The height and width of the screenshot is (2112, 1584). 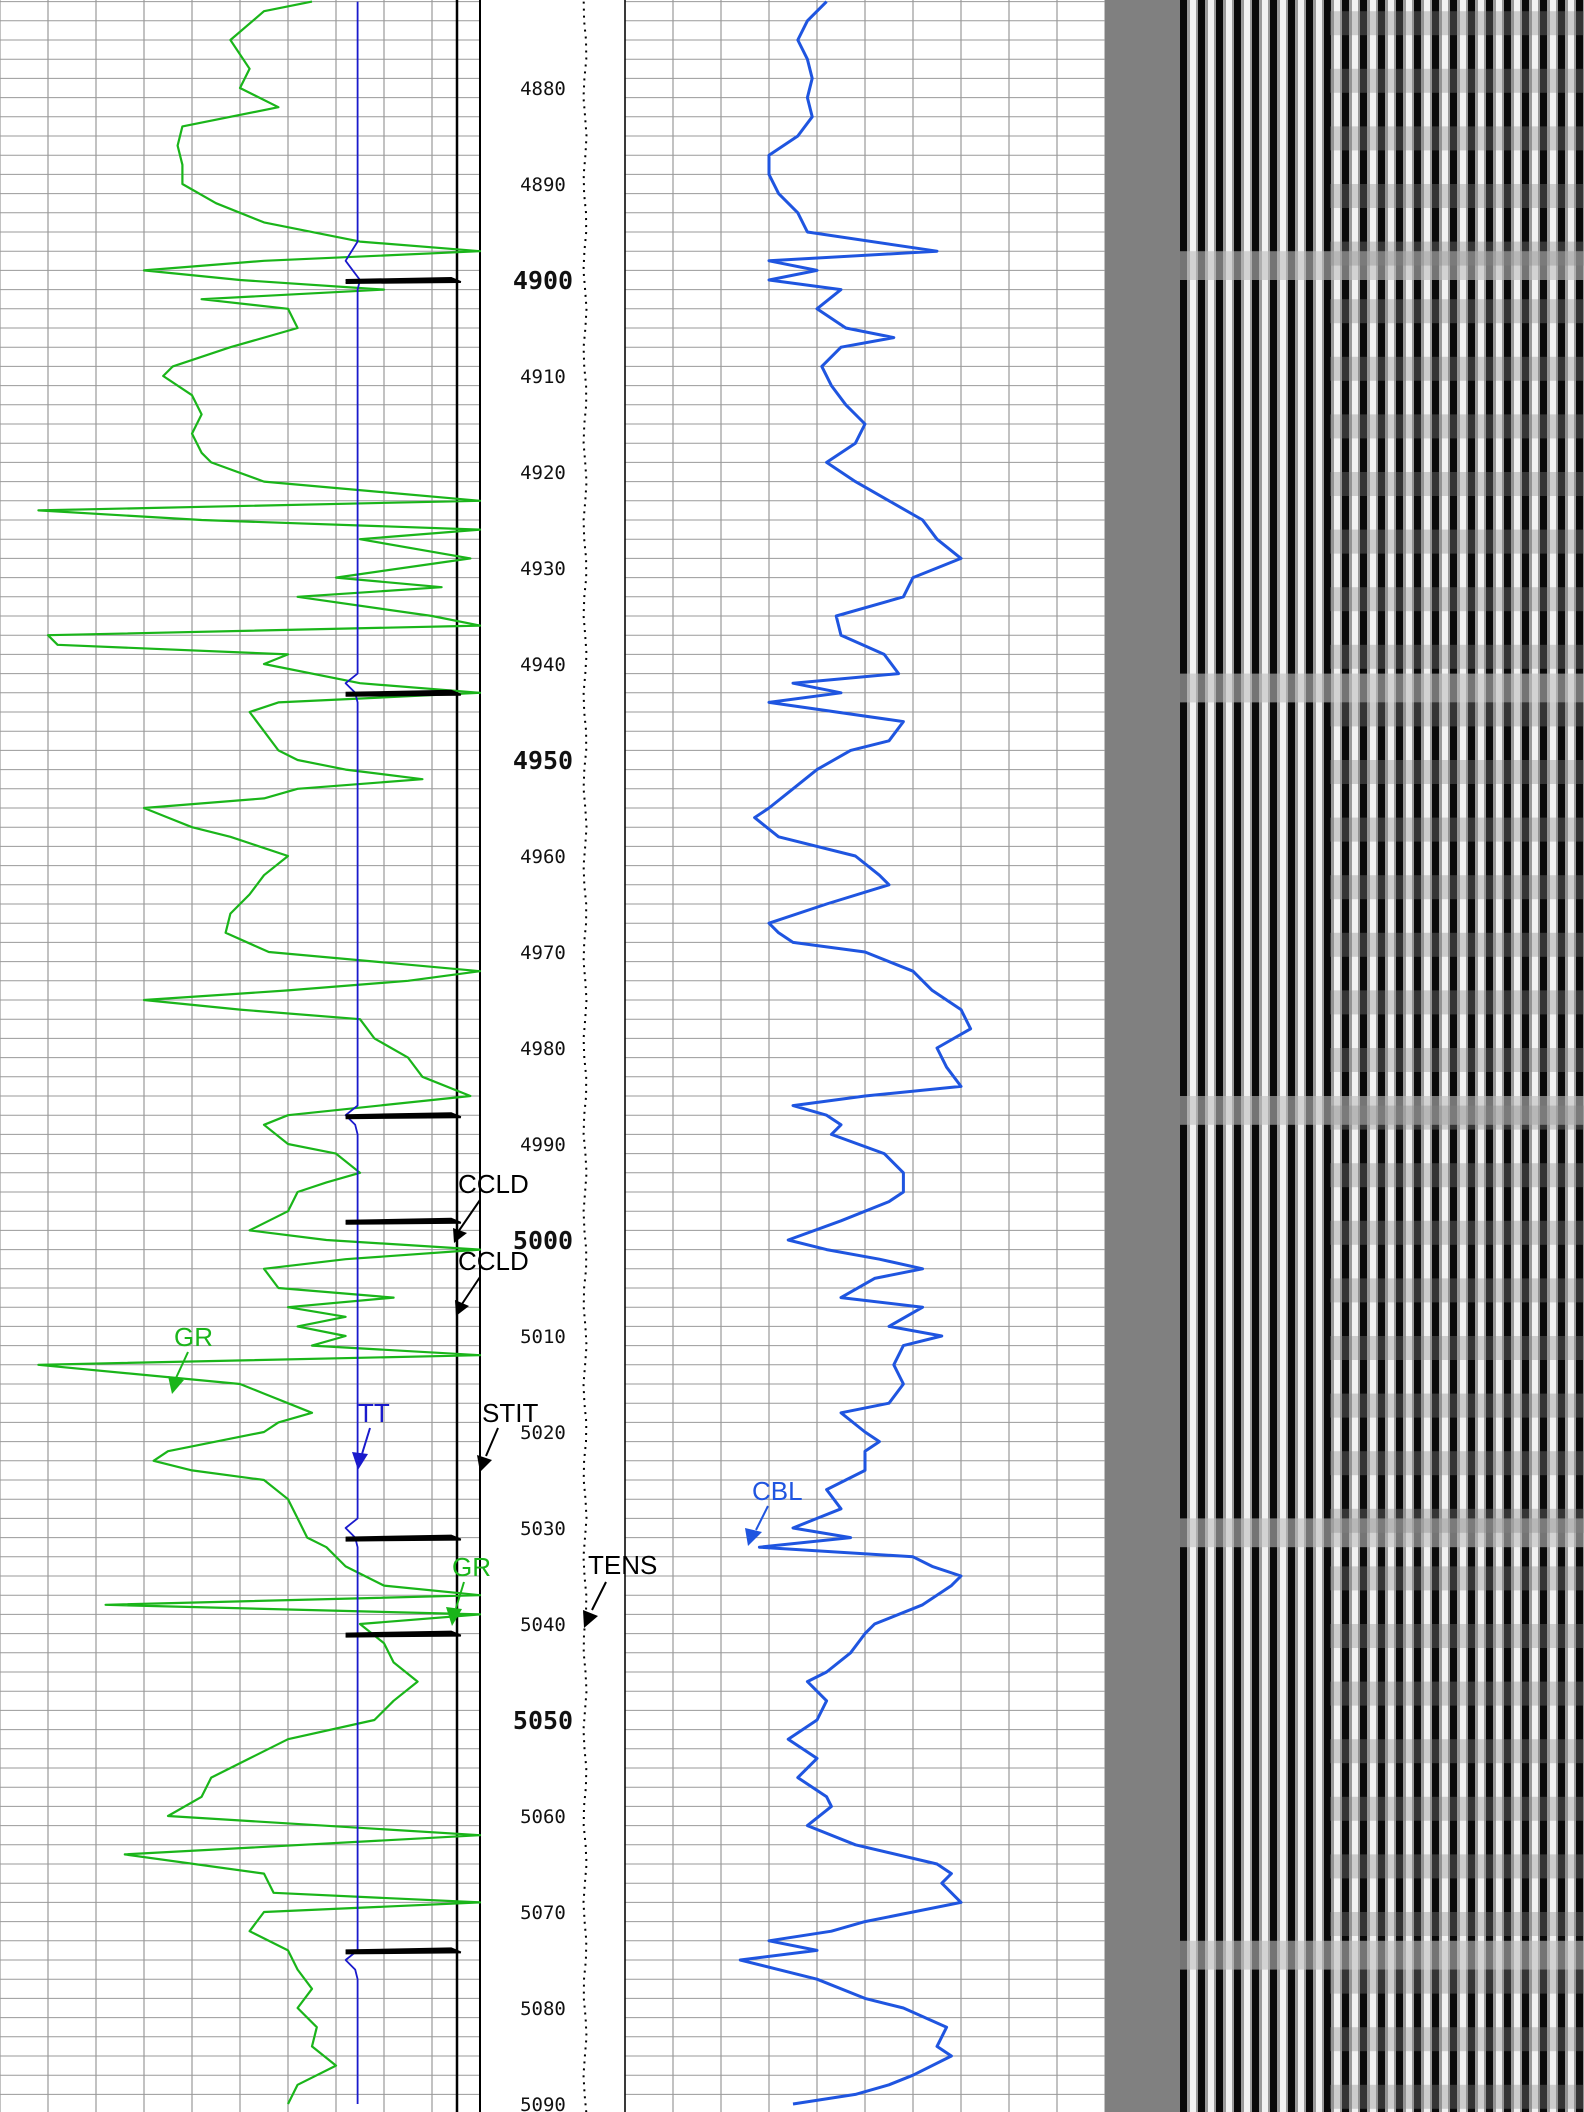 I want to click on depth-label: 5030, so click(x=543, y=1529).